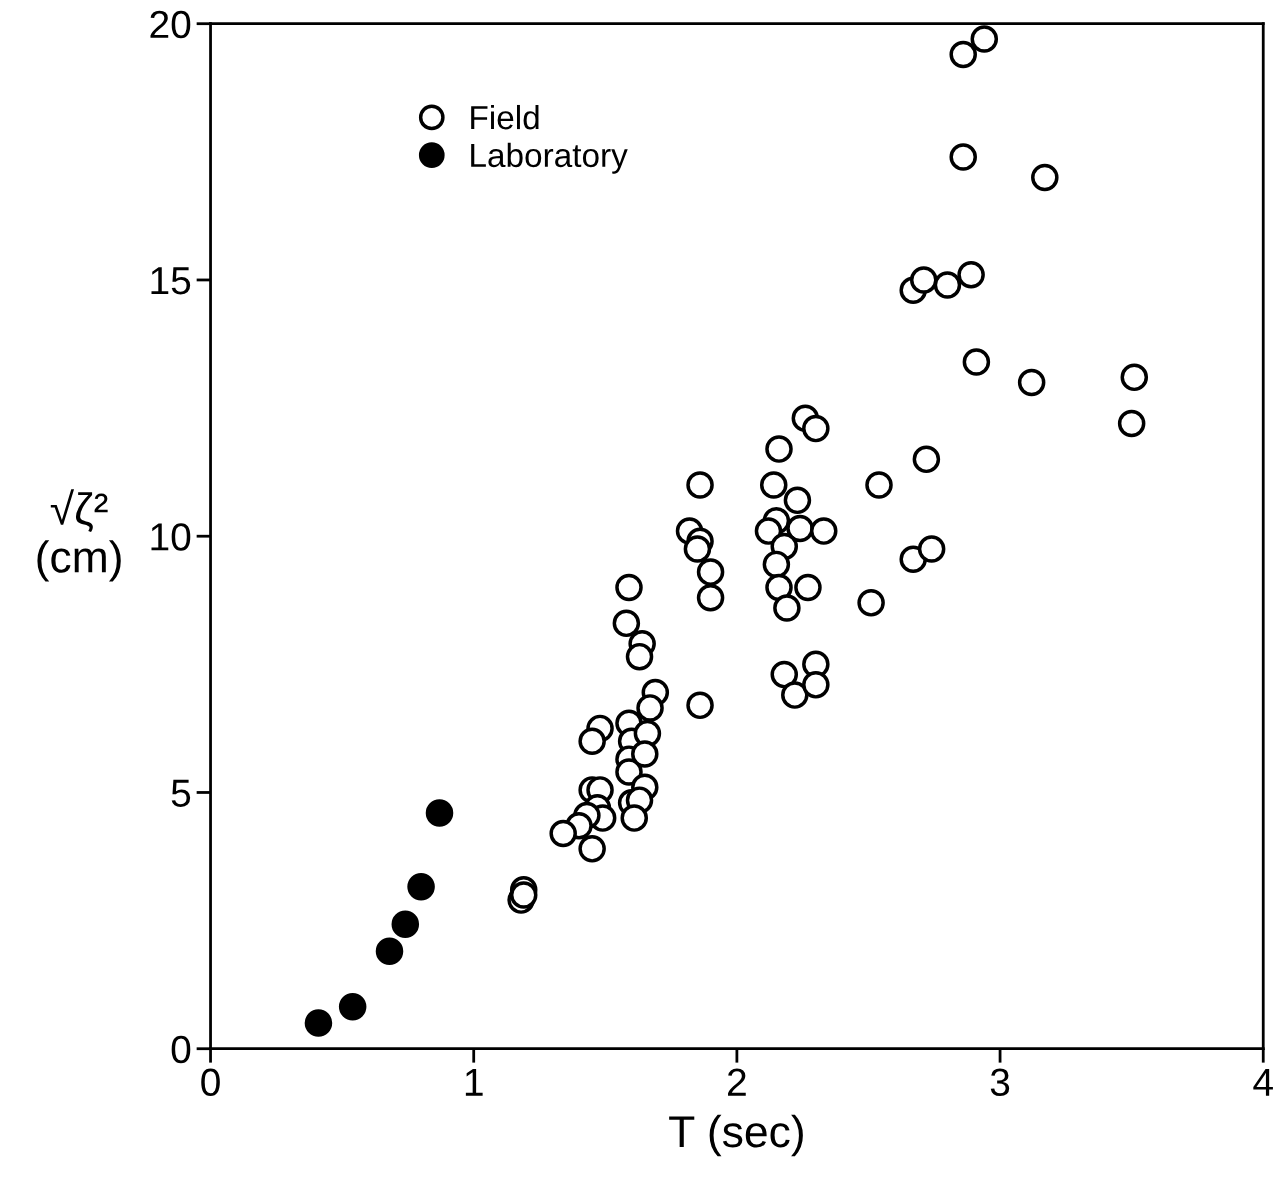  I want to click on legend-label: Laboratory, so click(549, 158).